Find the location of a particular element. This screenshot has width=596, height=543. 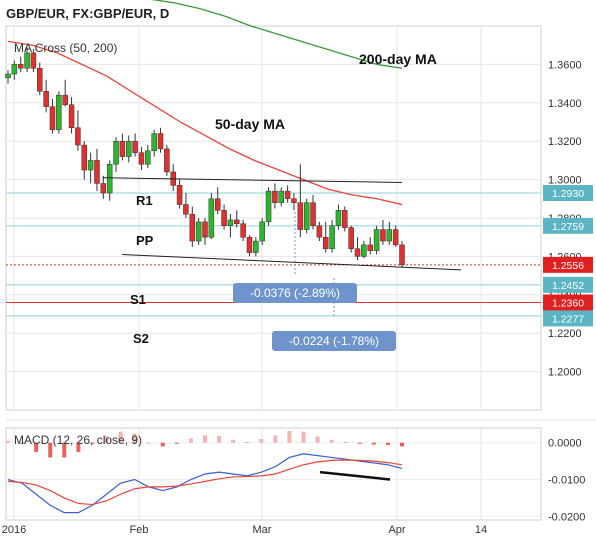

last-price-tag-text: 1.2556 is located at coordinates (568, 266).